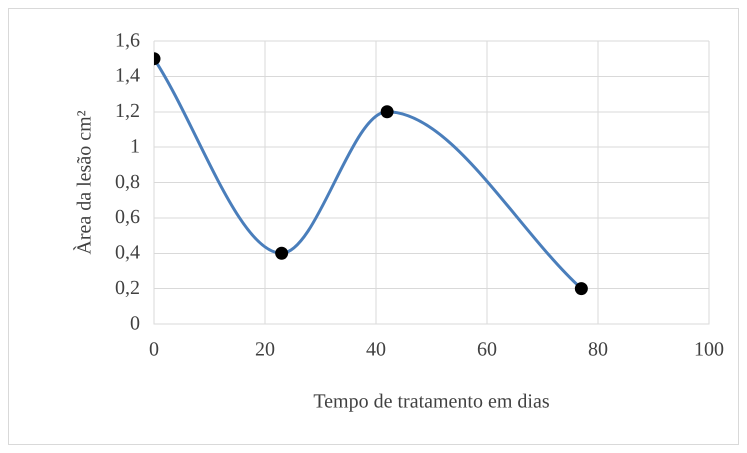 The height and width of the screenshot is (453, 747). I want to click on y-tick-label: 0,2, so click(127, 287).